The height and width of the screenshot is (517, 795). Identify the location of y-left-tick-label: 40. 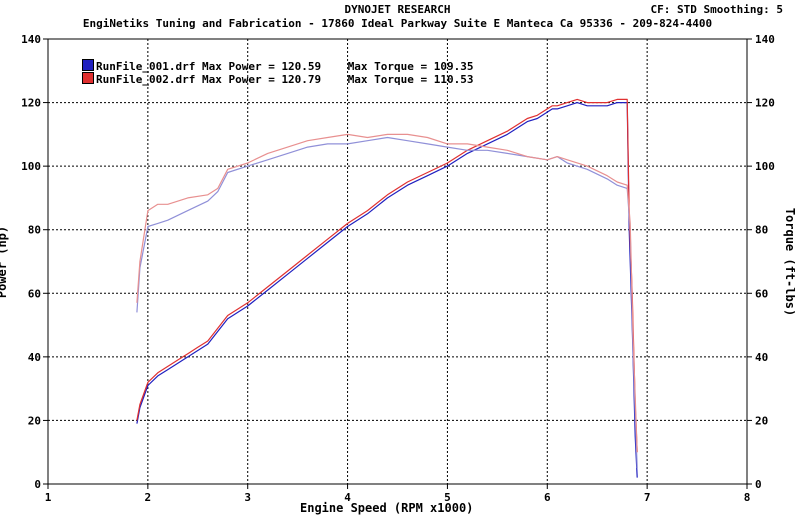
(34, 357).